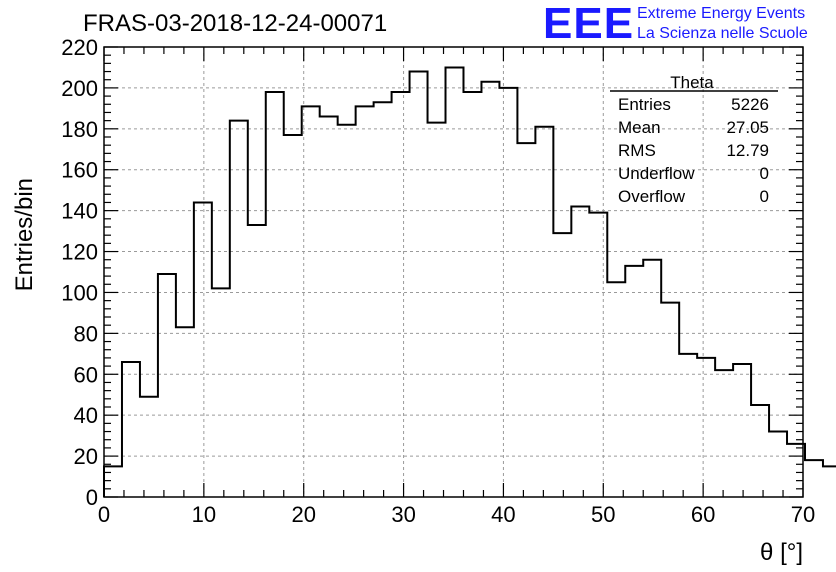 The width and height of the screenshot is (836, 572). I want to click on logo-line-2: La Scienza nelle Scuole, so click(722, 33).